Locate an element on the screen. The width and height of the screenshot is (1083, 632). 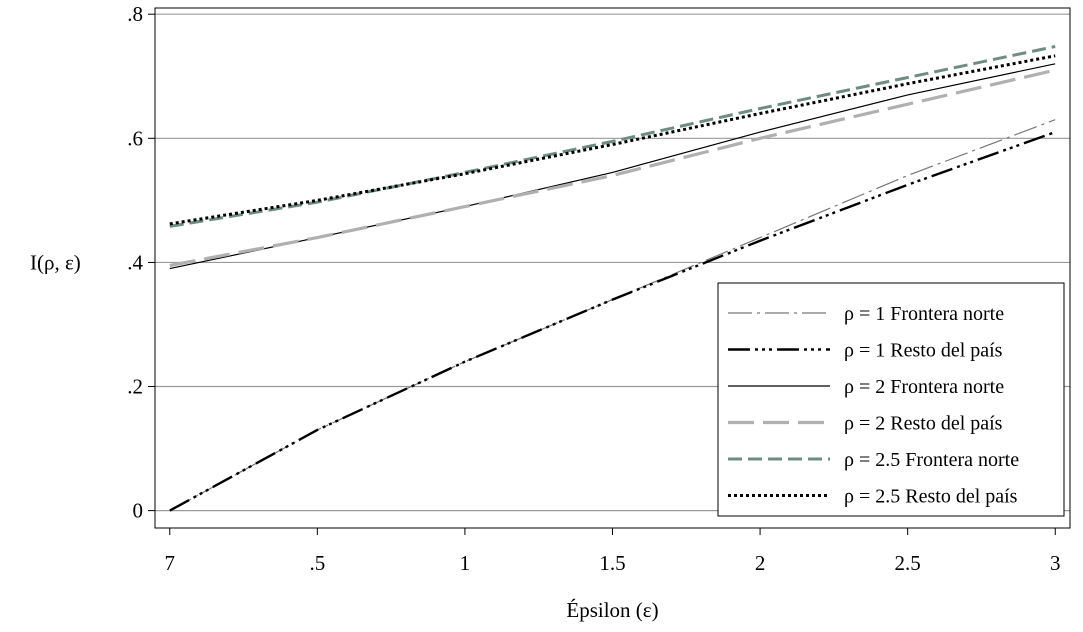
y-tick-label: .4 is located at coordinates (135, 262).